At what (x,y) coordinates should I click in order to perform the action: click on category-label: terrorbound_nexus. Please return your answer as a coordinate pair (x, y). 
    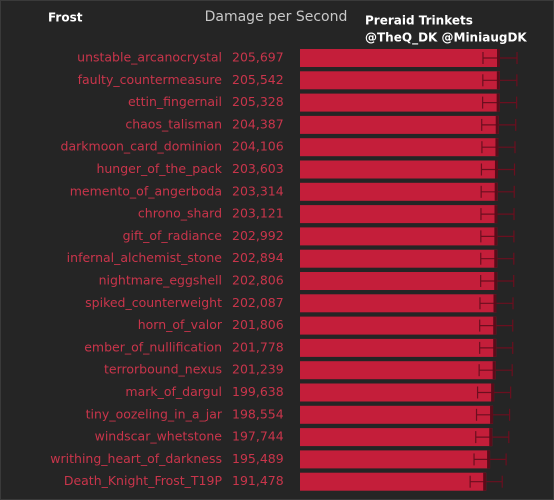
    Looking at the image, I should click on (163, 369).